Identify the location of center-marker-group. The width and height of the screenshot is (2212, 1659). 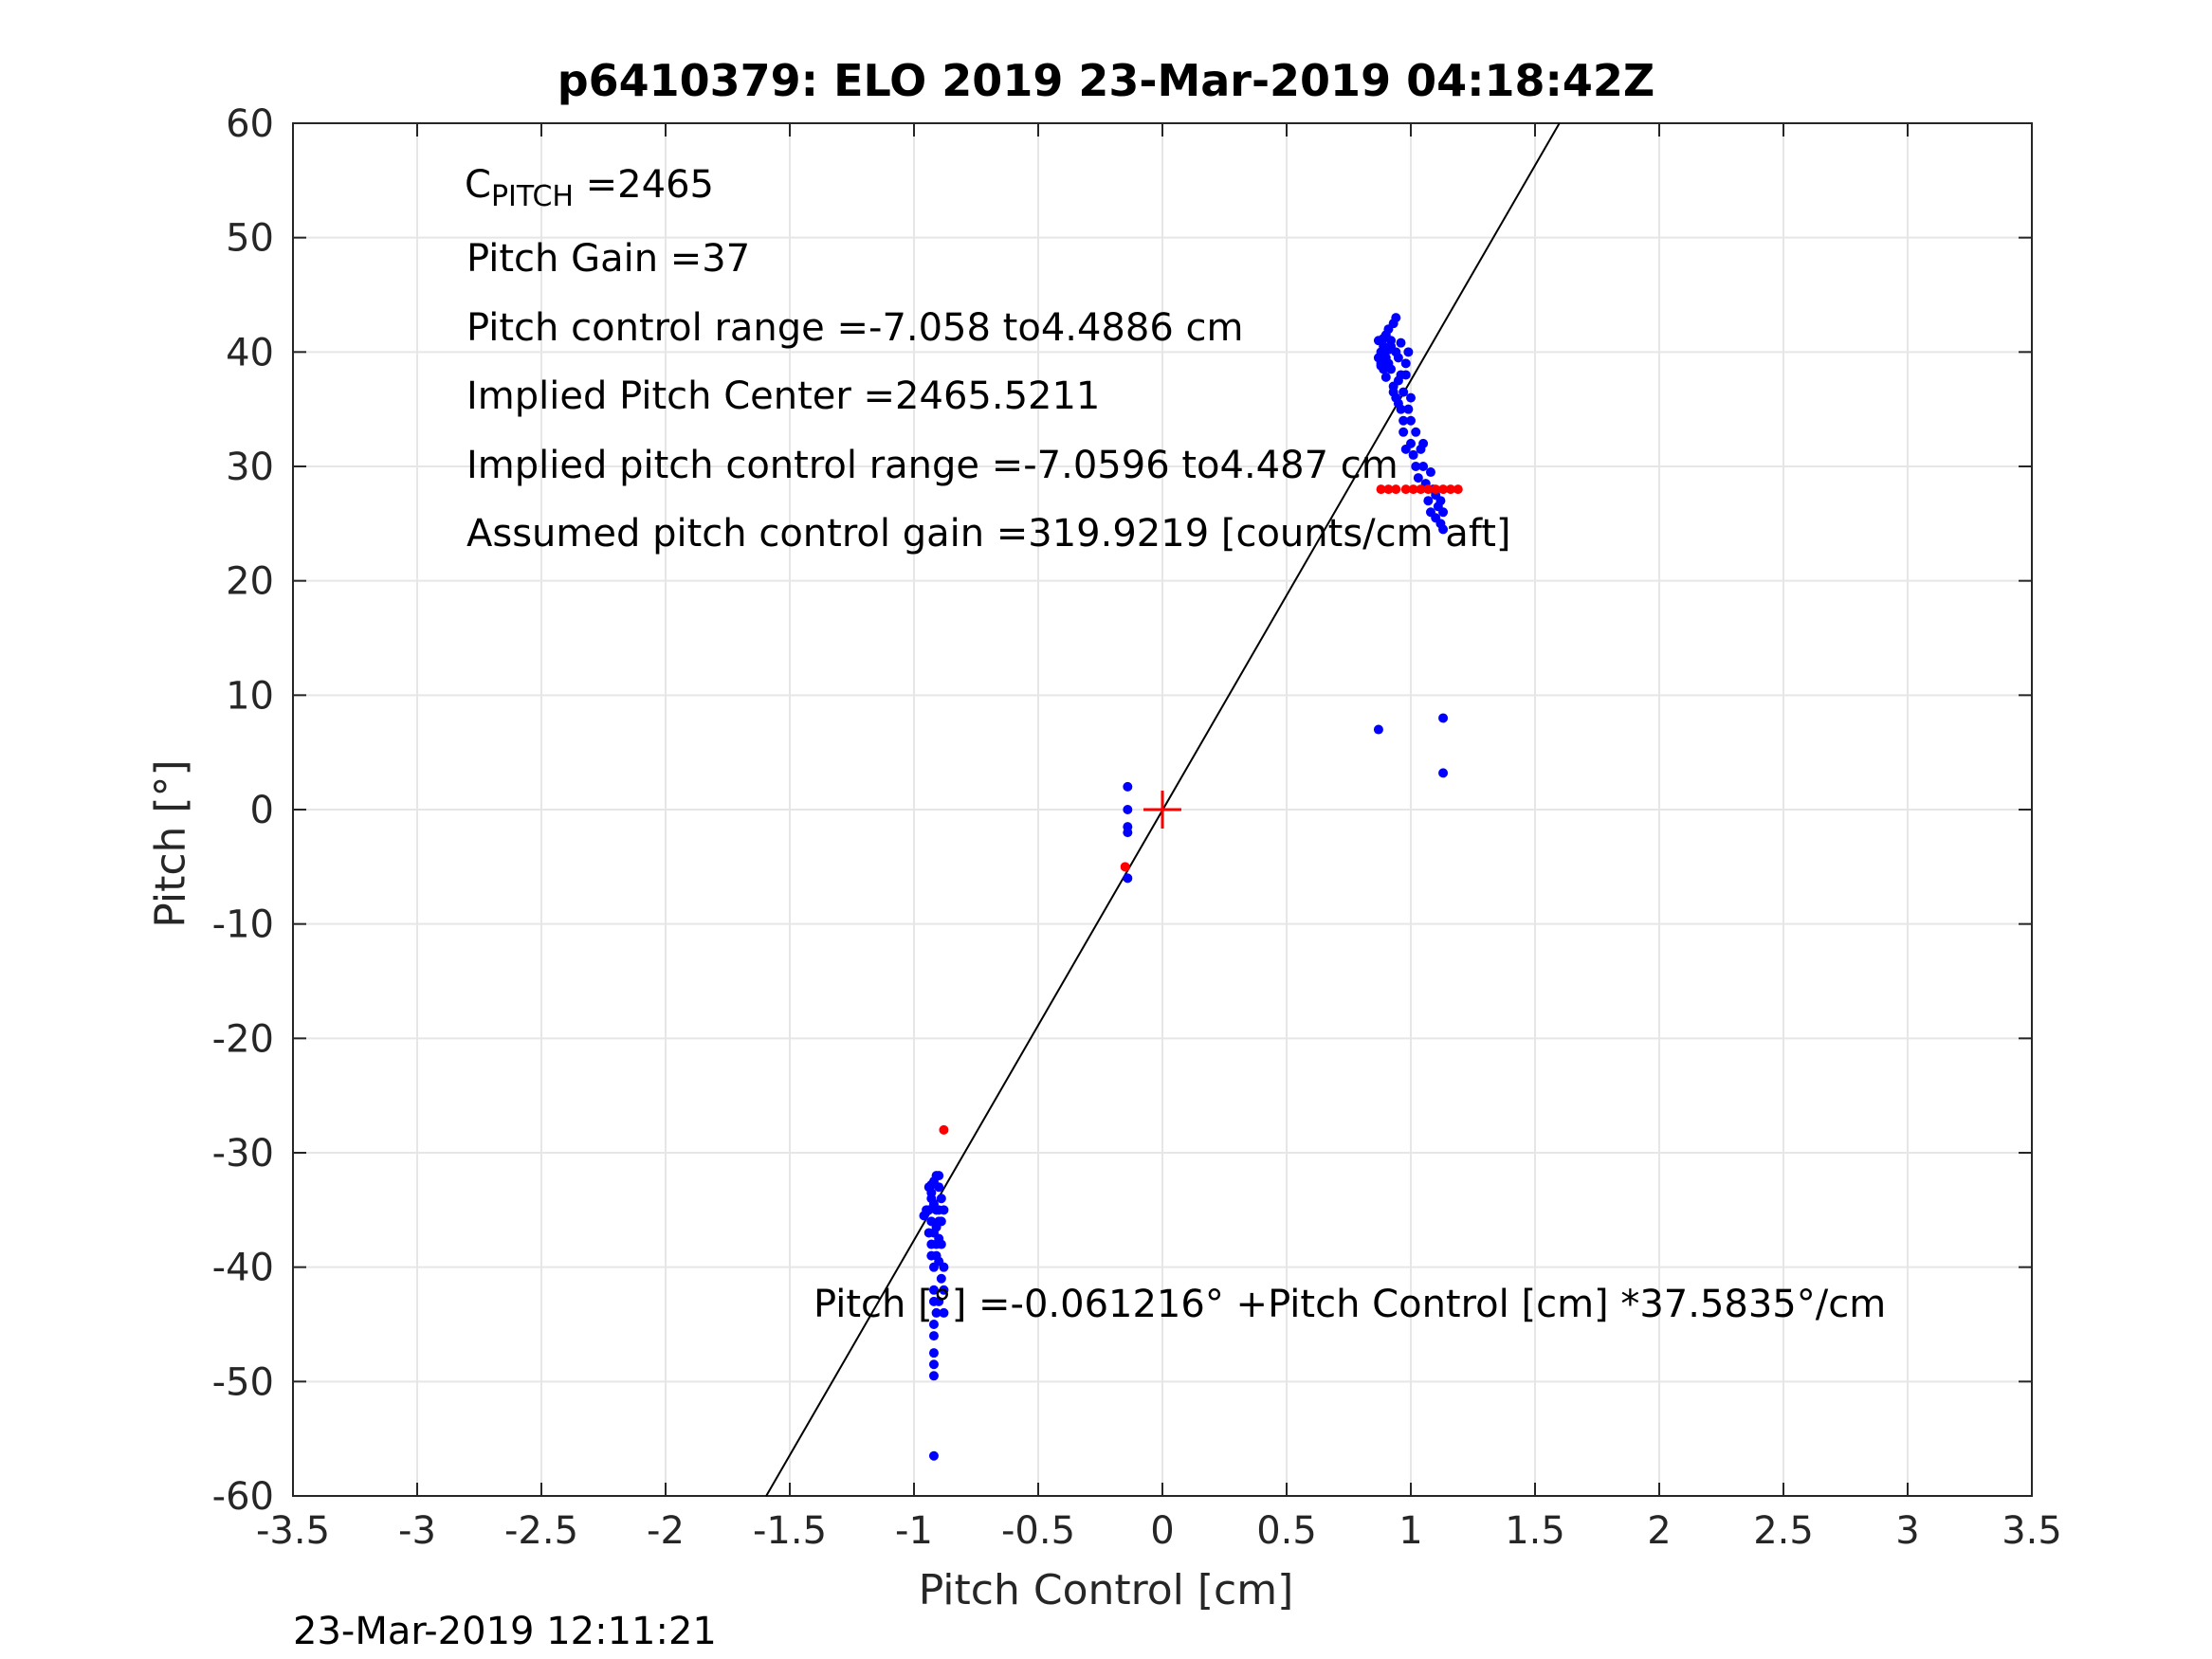
(1162, 810).